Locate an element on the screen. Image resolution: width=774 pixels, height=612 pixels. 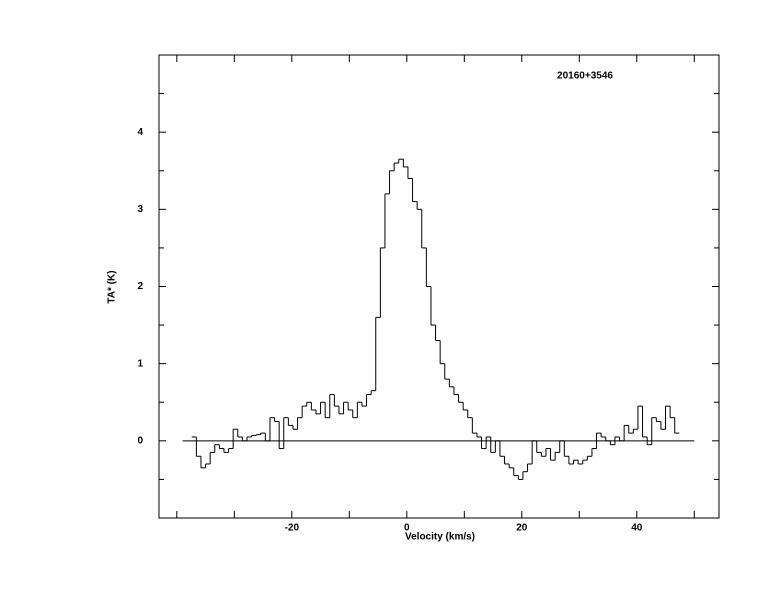
y-axis-label: TA* (K) is located at coordinates (112, 286).